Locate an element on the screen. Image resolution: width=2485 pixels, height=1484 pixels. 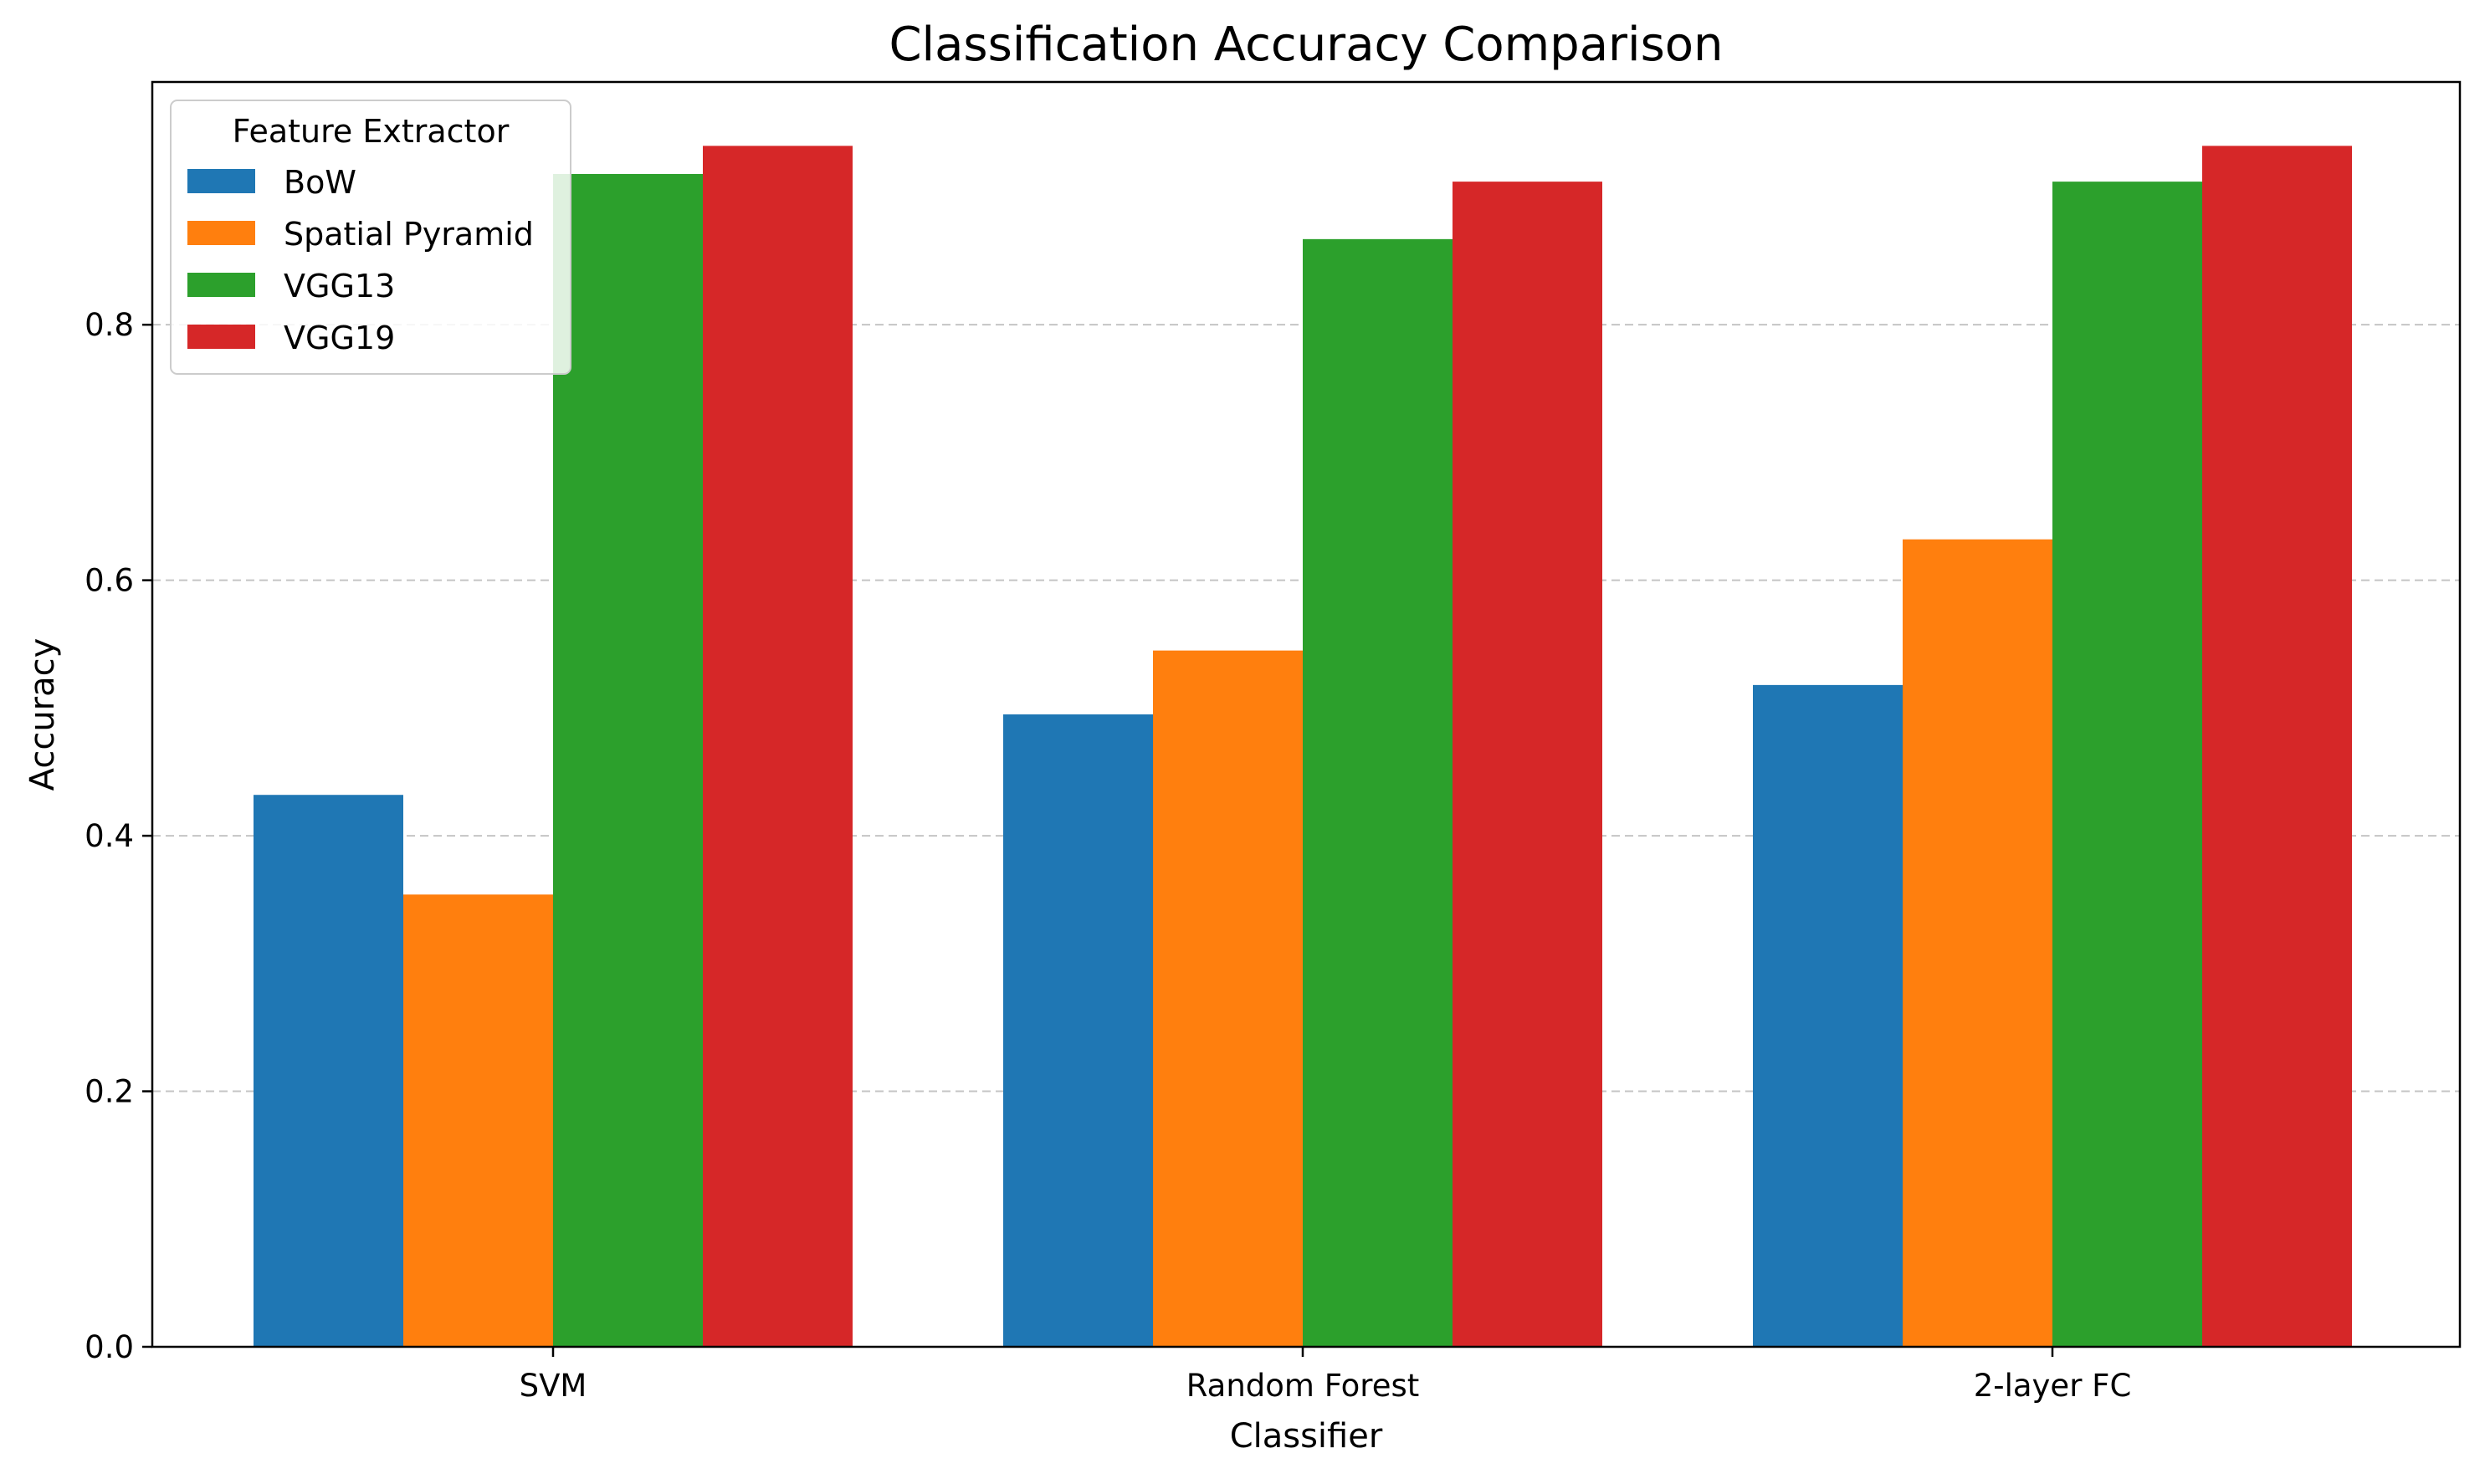
legend-swatch-spatial-pyramid is located at coordinates (221, 233).